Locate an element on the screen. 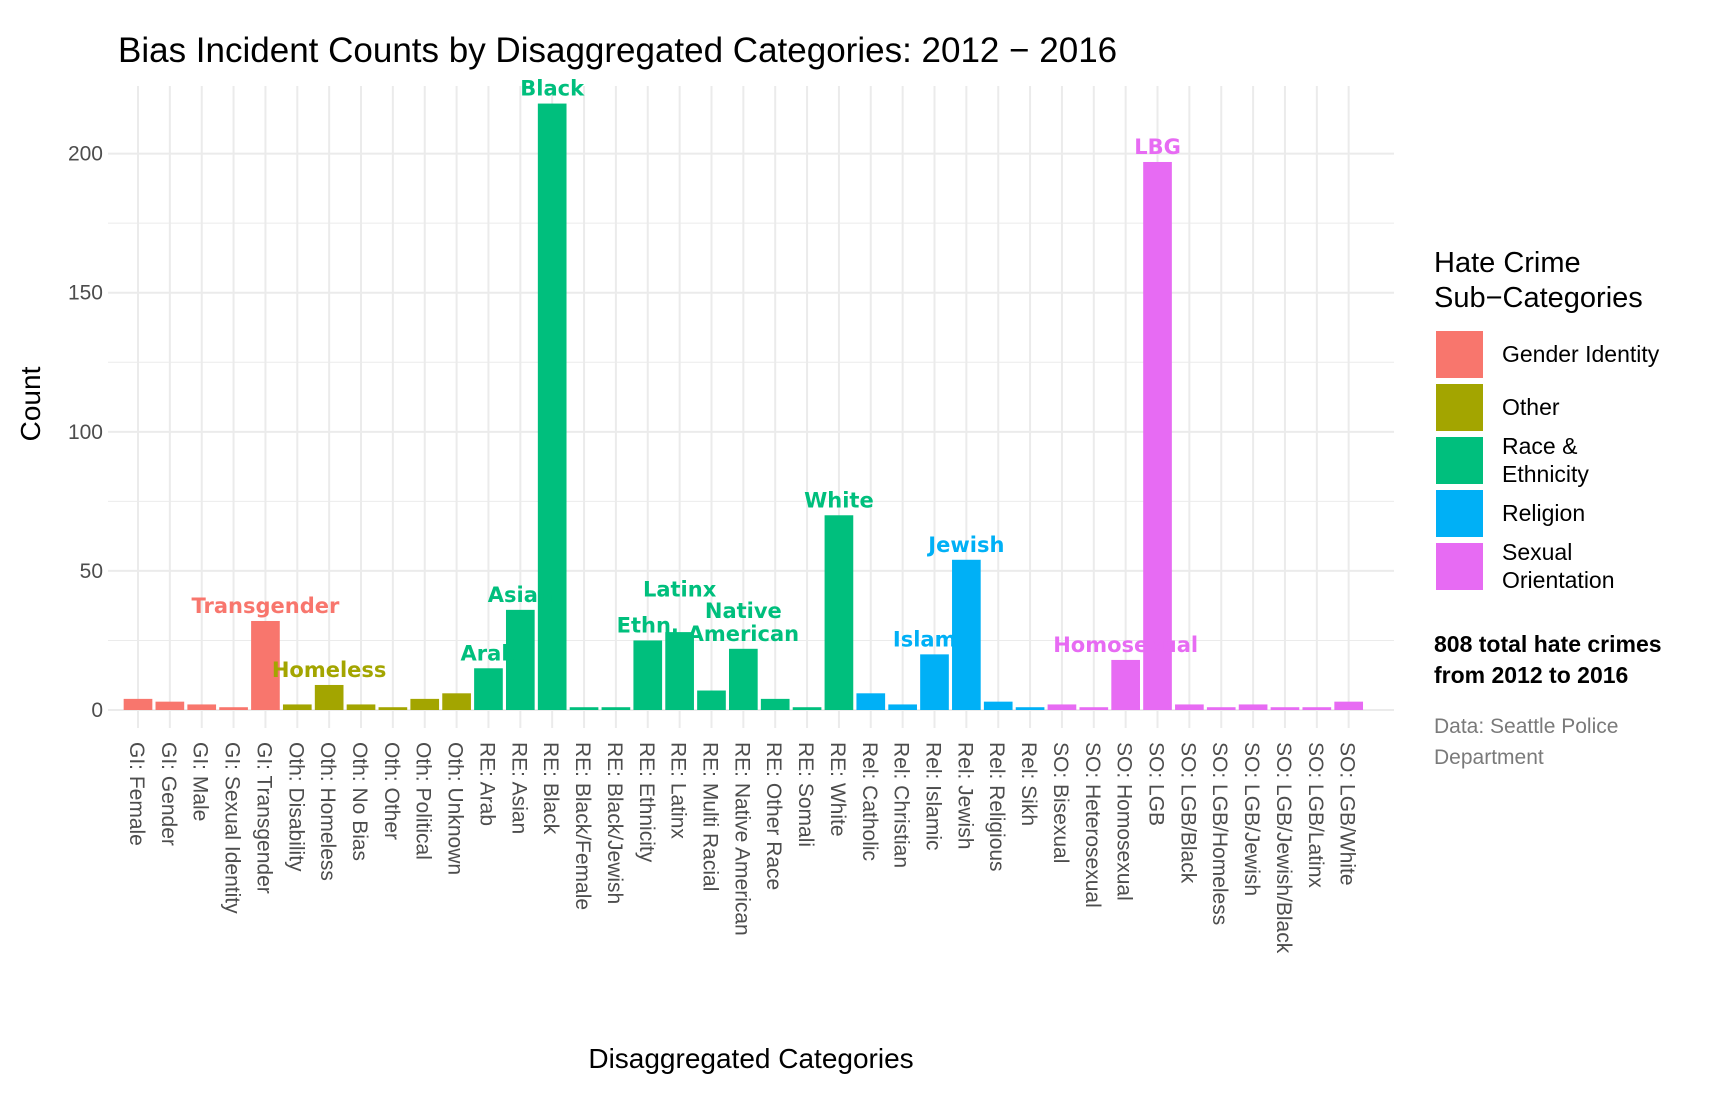  legend-label: Orientation is located at coordinates (1558, 580).